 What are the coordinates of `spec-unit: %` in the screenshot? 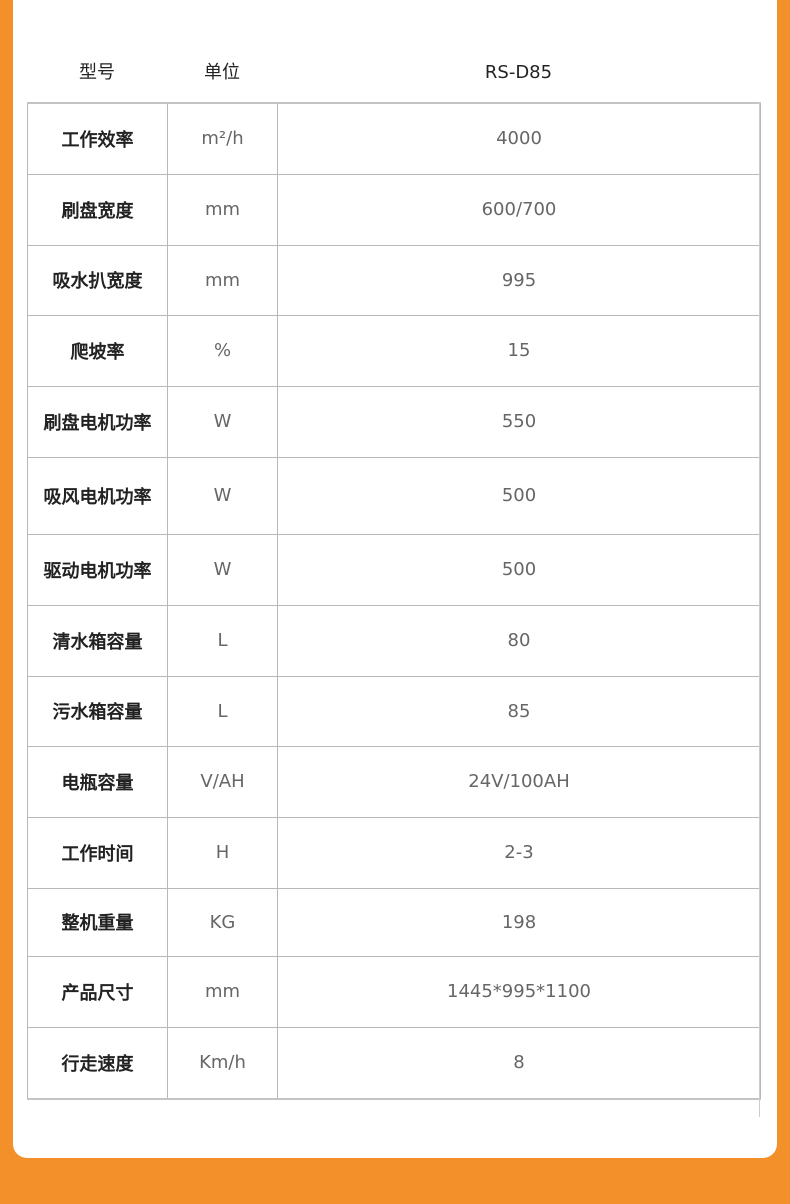 It's located at (222, 350).